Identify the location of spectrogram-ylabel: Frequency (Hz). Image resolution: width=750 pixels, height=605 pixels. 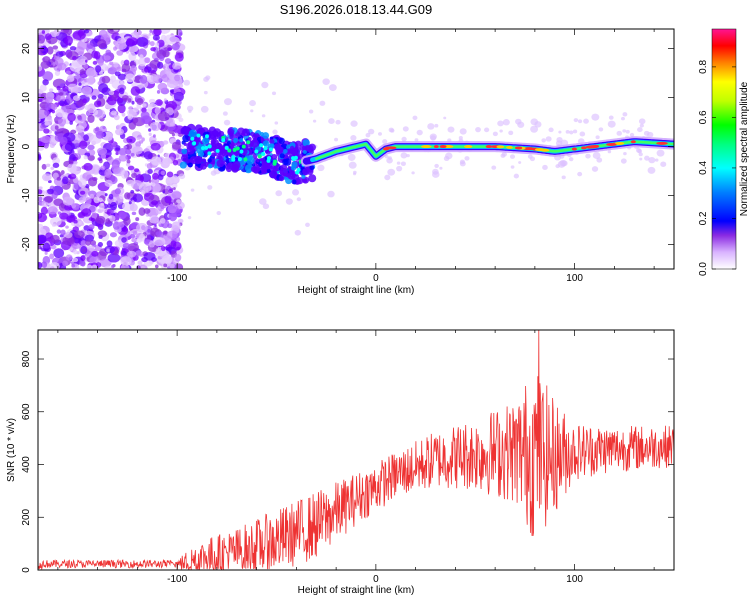
(11, 149).